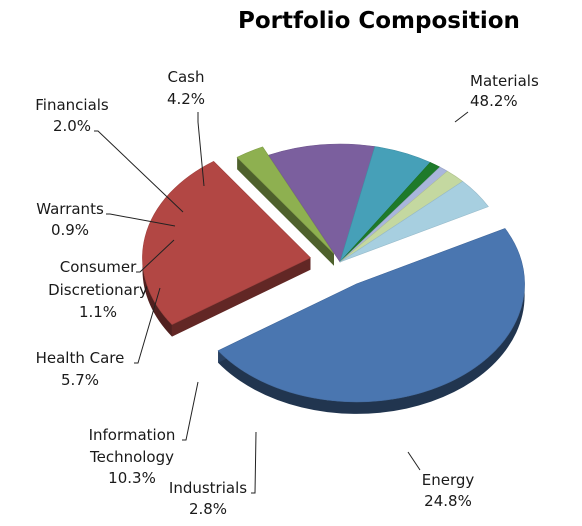 This screenshot has height=526, width=582. What do you see at coordinates (155, 256) in the screenshot?
I see `leader-consumer-discretionary` at bounding box center [155, 256].